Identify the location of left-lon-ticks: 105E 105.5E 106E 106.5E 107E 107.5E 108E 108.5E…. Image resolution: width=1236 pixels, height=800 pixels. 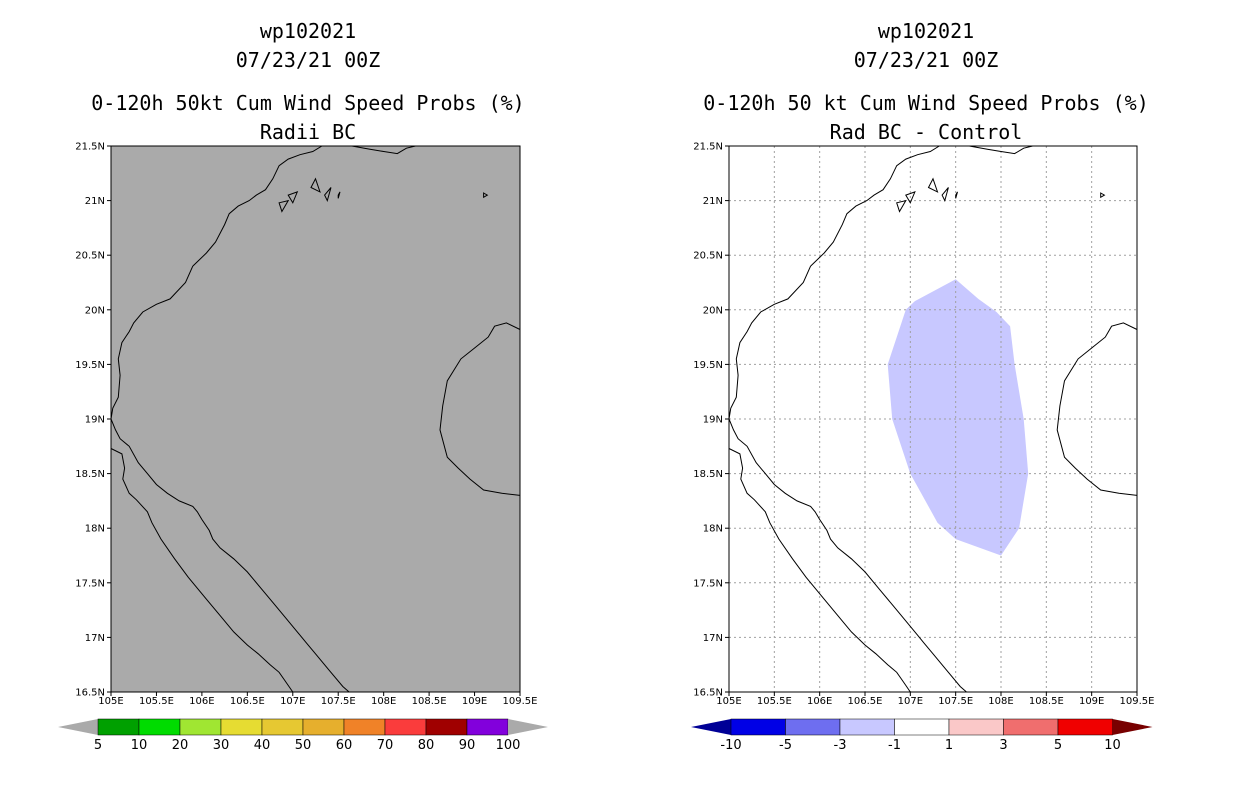
(317, 699).